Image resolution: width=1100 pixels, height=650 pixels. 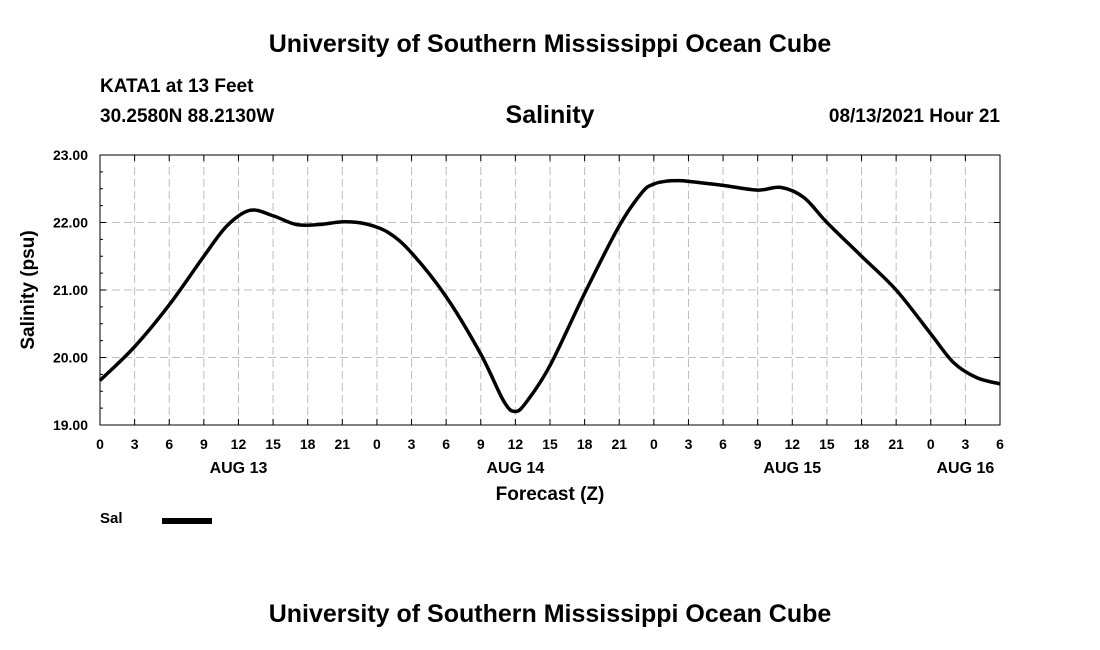 I want to click on legend-label-sal: Sal, so click(x=111, y=518).